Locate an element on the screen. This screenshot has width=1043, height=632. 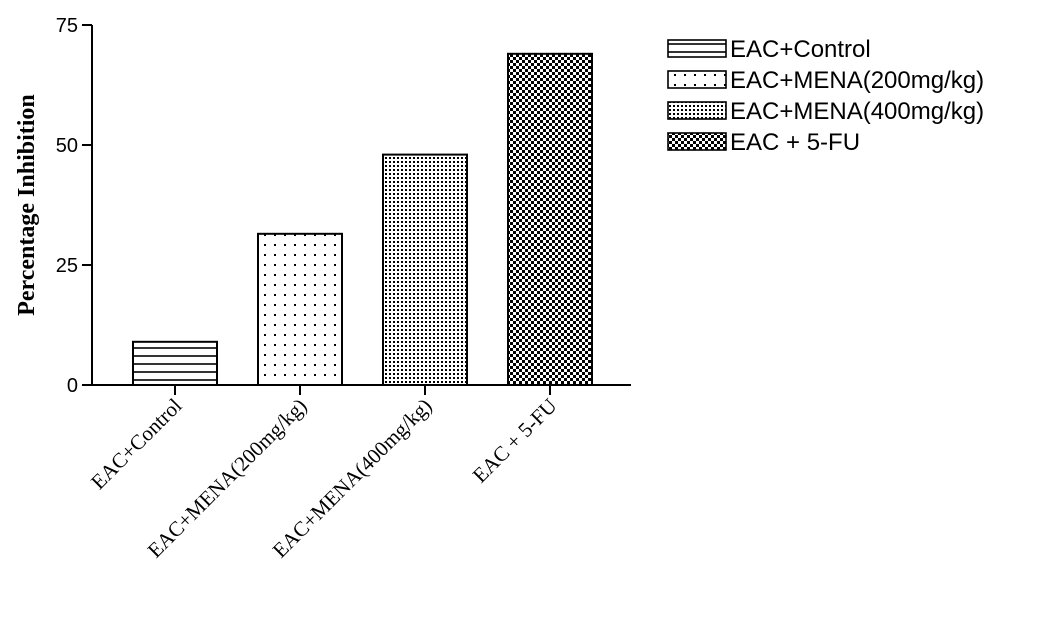
legend-label: EAC+MENA(200mg/kg) is located at coordinates (857, 80).